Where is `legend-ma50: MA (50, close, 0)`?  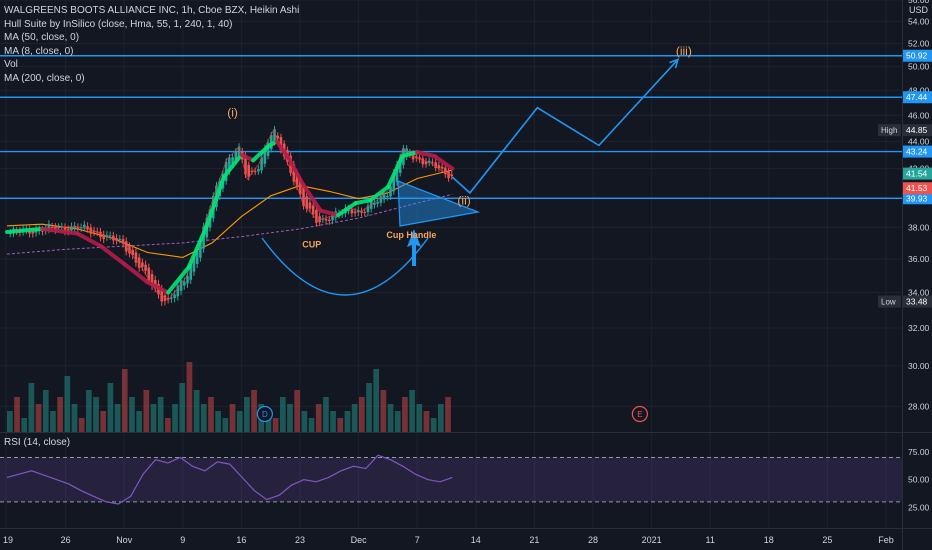
legend-ma50: MA (50, close, 0) is located at coordinates (42, 37).